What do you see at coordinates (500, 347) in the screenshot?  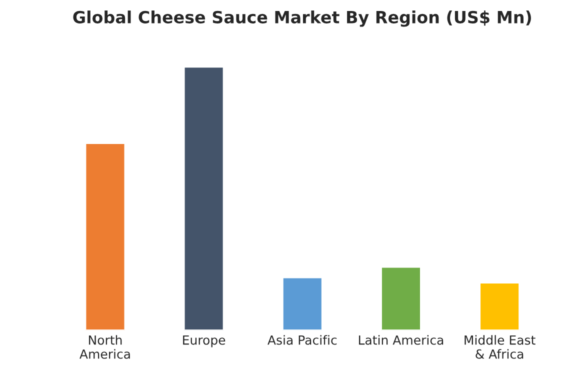 I see `x-tick-label: Middle East & Africa` at bounding box center [500, 347].